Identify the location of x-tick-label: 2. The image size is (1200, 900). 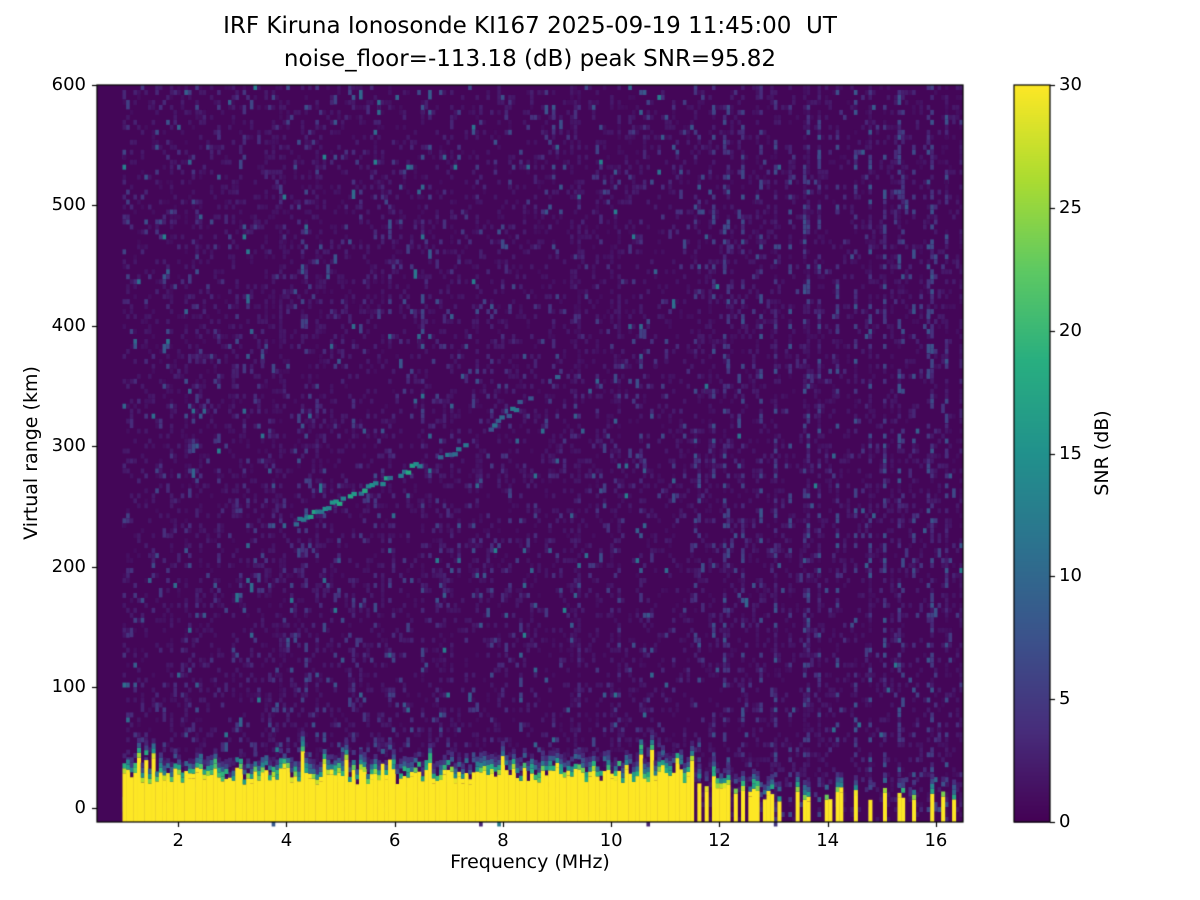
(178, 840).